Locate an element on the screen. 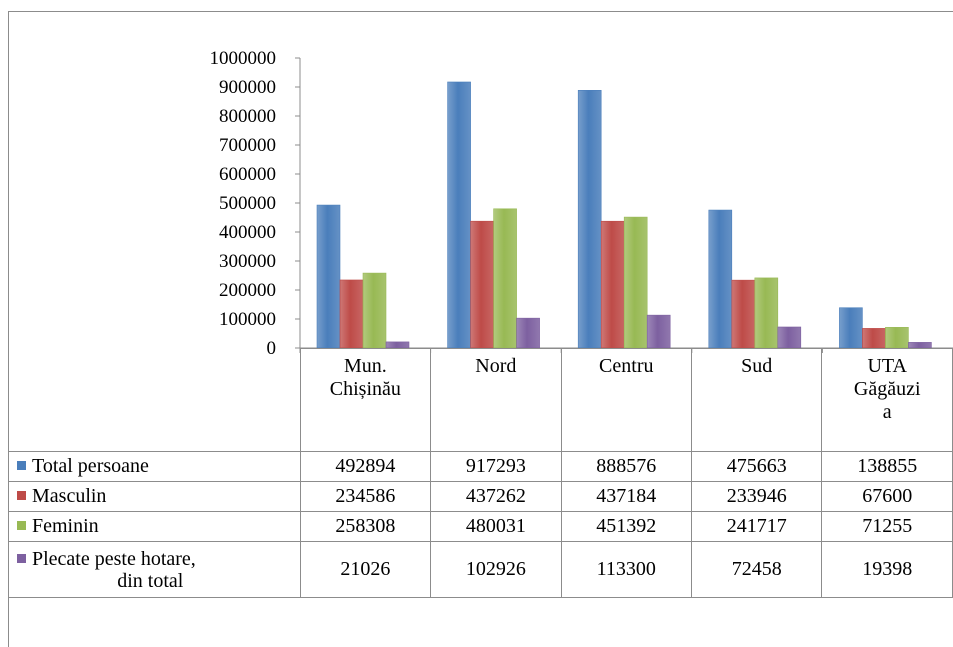 The height and width of the screenshot is (647, 953). x-tick-label: Centru is located at coordinates (626, 400).